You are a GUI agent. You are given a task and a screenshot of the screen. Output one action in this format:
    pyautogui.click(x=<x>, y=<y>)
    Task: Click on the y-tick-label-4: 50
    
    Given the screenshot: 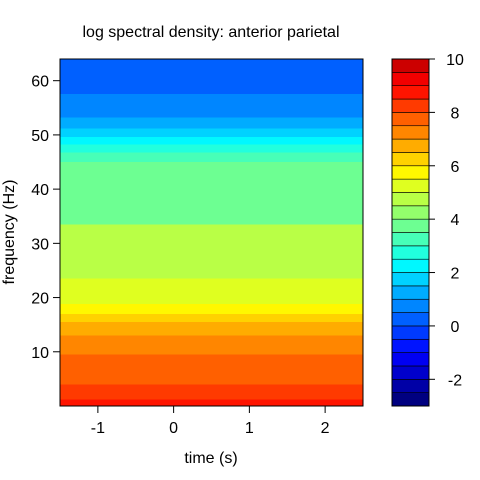 What is the action you would take?
    pyautogui.click(x=40, y=136)
    